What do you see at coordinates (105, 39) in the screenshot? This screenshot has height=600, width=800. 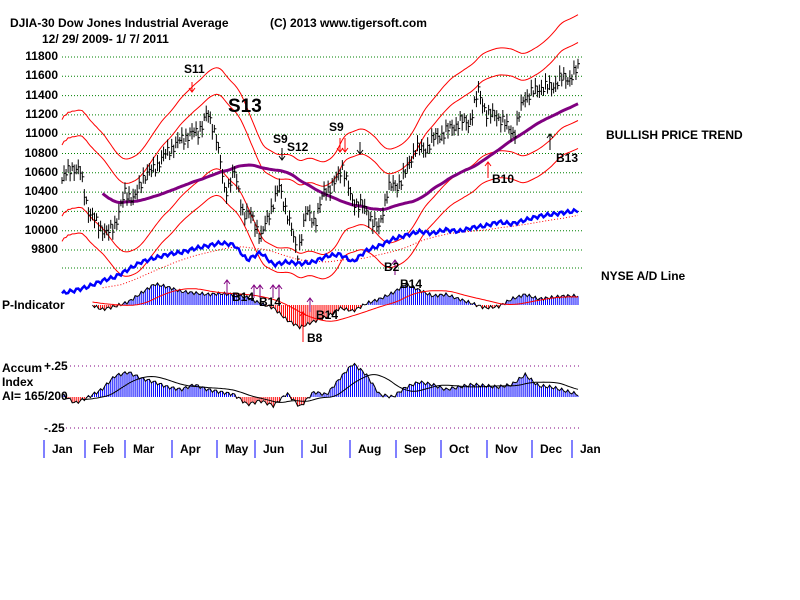 I see `date-range: 12/ 29/ 2009- 1/ 7/ 2011` at bounding box center [105, 39].